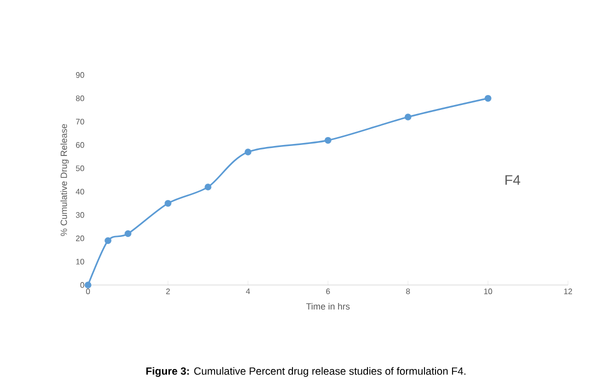 Image resolution: width=613 pixels, height=389 pixels. I want to click on y-axis-title: % Cumulative Drug Release, so click(64, 180).